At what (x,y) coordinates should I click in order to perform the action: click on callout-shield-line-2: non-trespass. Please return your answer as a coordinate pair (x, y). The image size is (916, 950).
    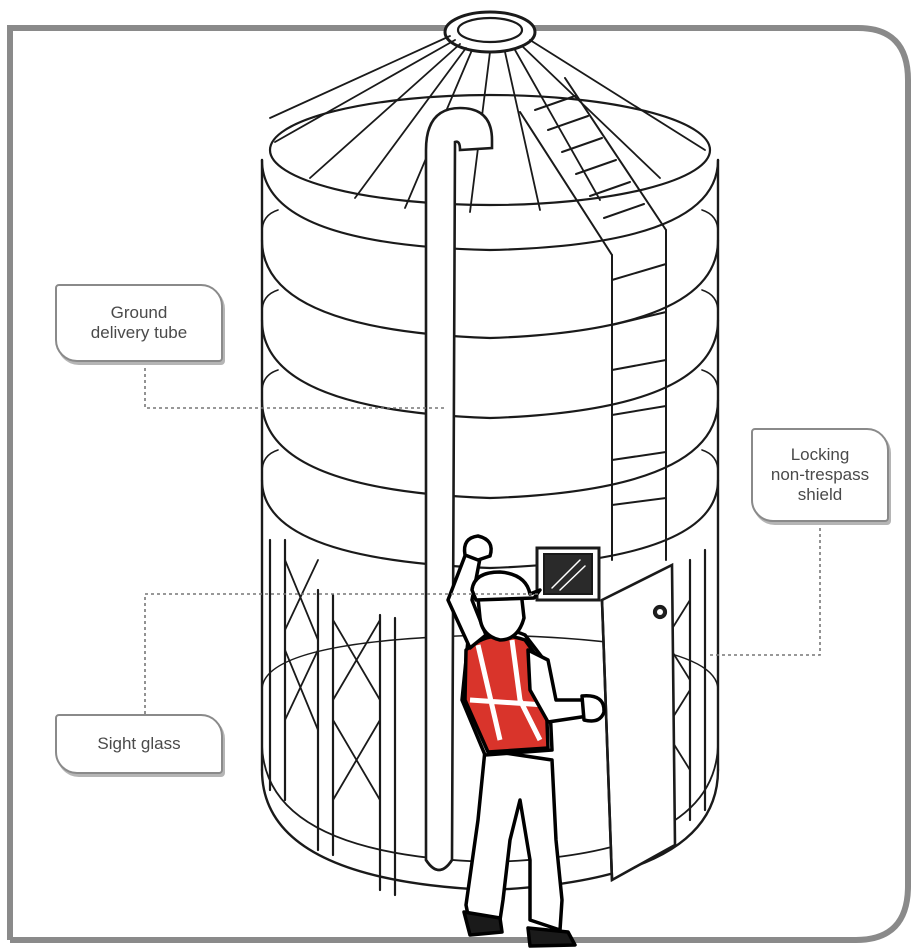
    Looking at the image, I should click on (820, 474).